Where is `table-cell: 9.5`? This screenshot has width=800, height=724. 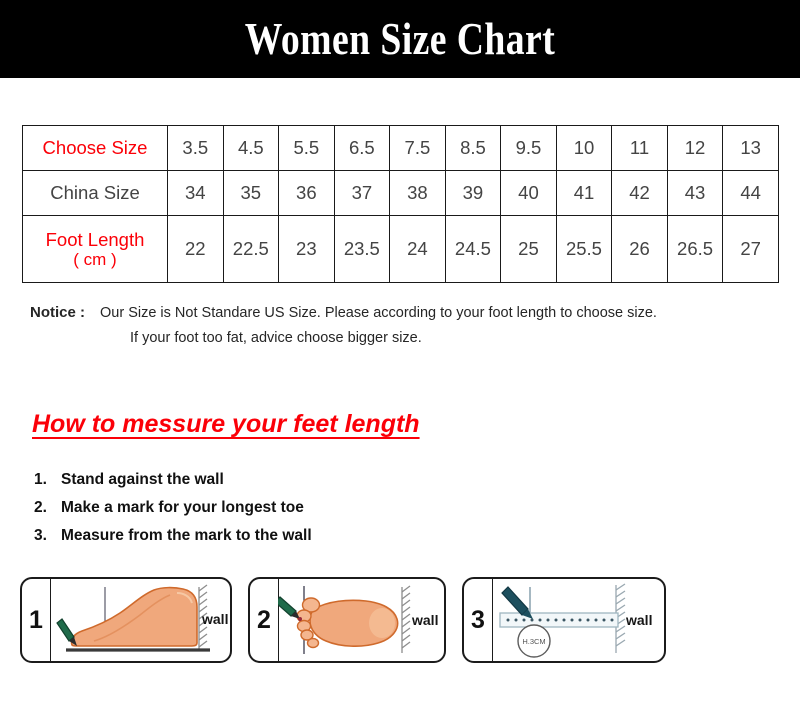
table-cell: 9.5 is located at coordinates (528, 148).